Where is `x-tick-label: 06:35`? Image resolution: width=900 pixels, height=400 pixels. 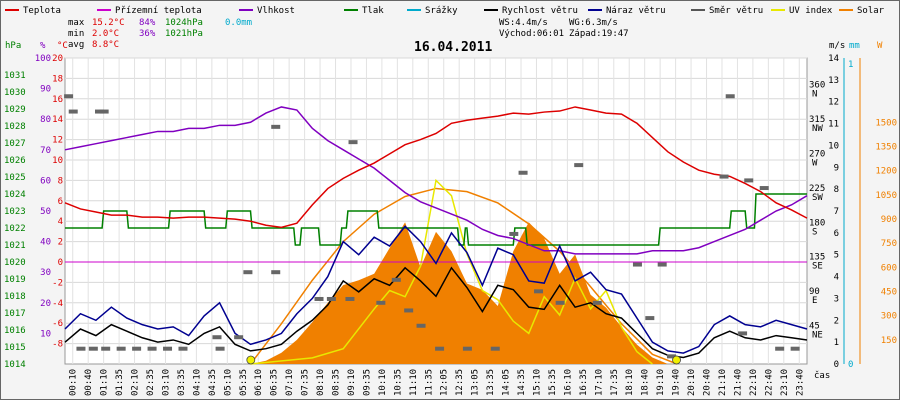 x-tick-label: 06:35 is located at coordinates (275, 382).